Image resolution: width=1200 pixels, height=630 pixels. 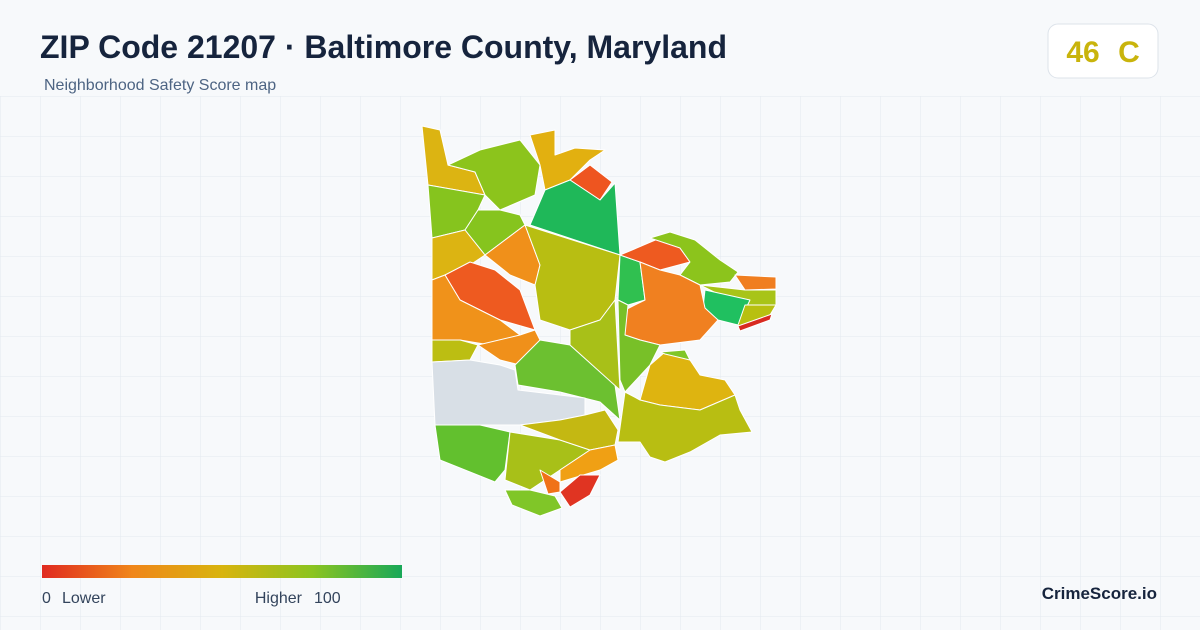 I want to click on score-badge: 46 C, so click(x=1103, y=51).